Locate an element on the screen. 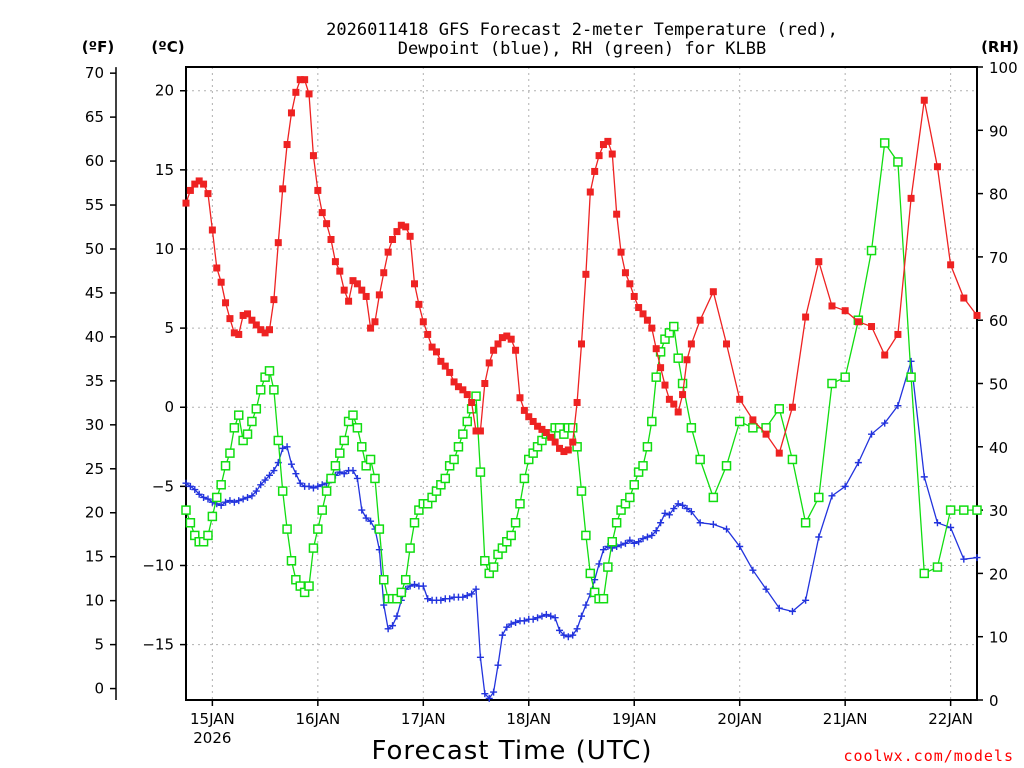  celsius-tick-label: −10 is located at coordinates (158, 565).